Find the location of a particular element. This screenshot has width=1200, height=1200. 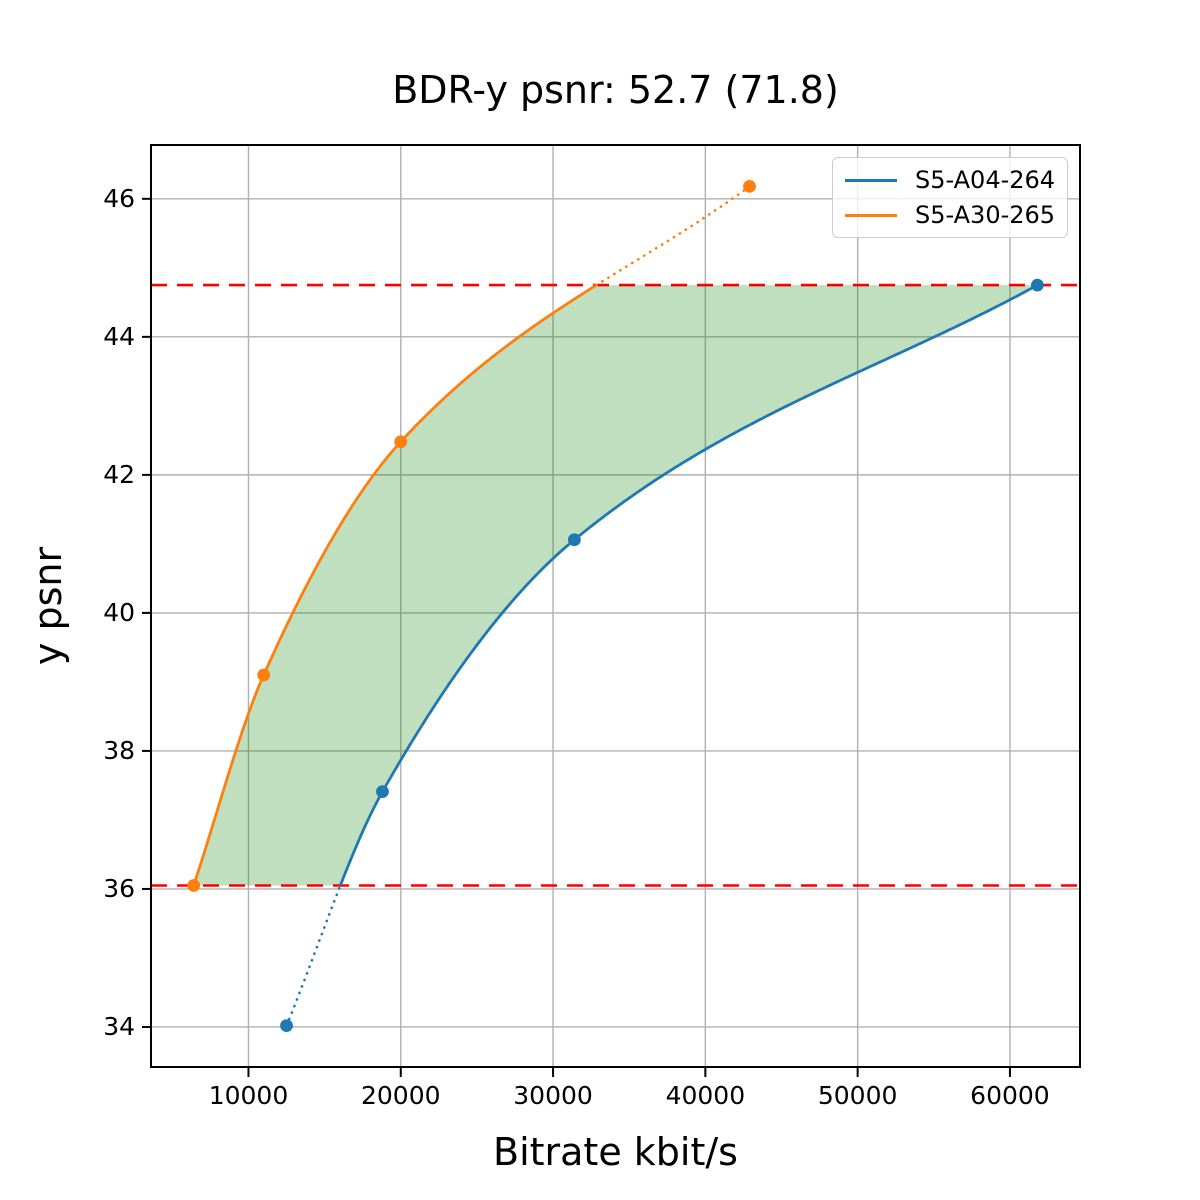

y-tick-label: 46 is located at coordinates (119, 198).